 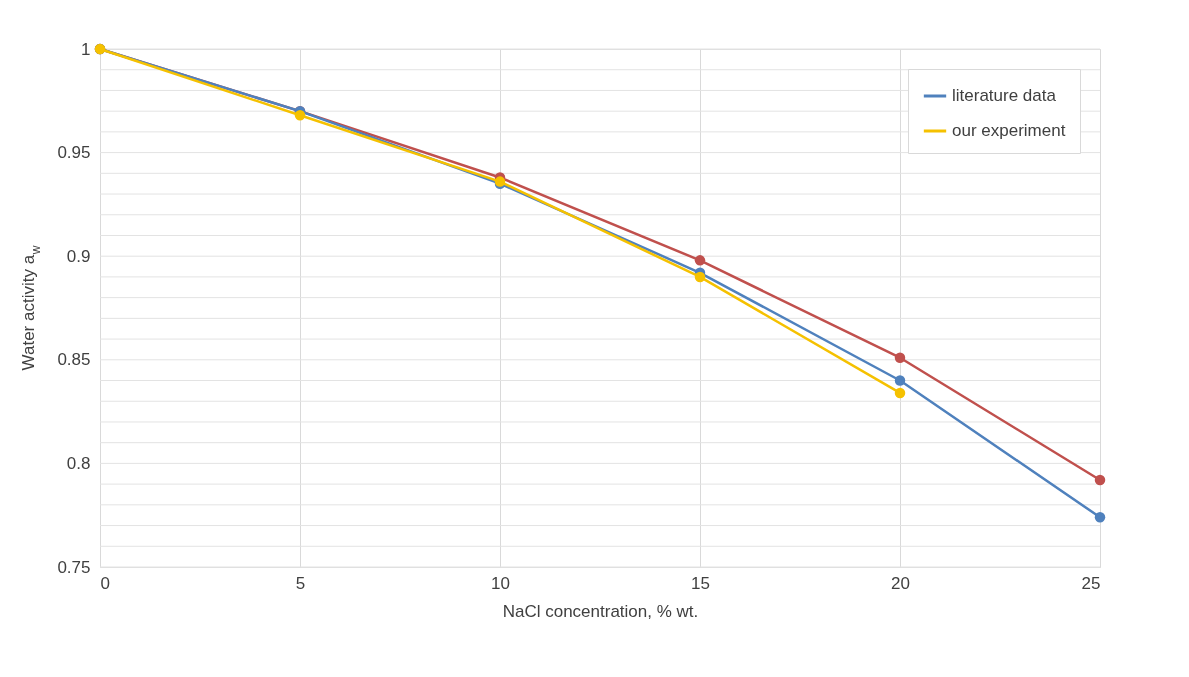 I want to click on x-tick-label: 20, so click(x=900, y=583).